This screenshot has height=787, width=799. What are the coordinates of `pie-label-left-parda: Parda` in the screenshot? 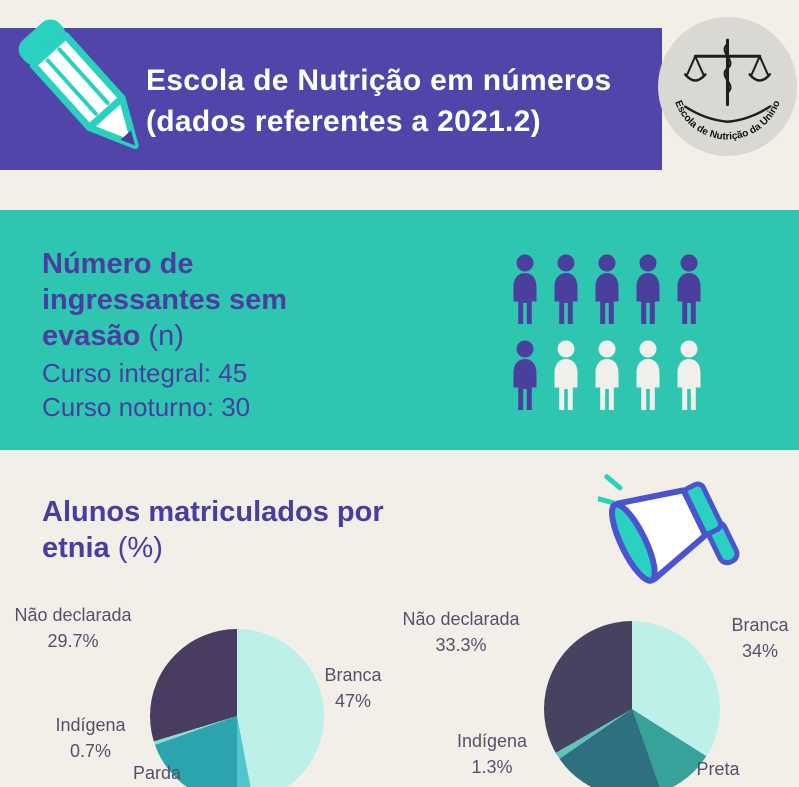 It's located at (157, 773).